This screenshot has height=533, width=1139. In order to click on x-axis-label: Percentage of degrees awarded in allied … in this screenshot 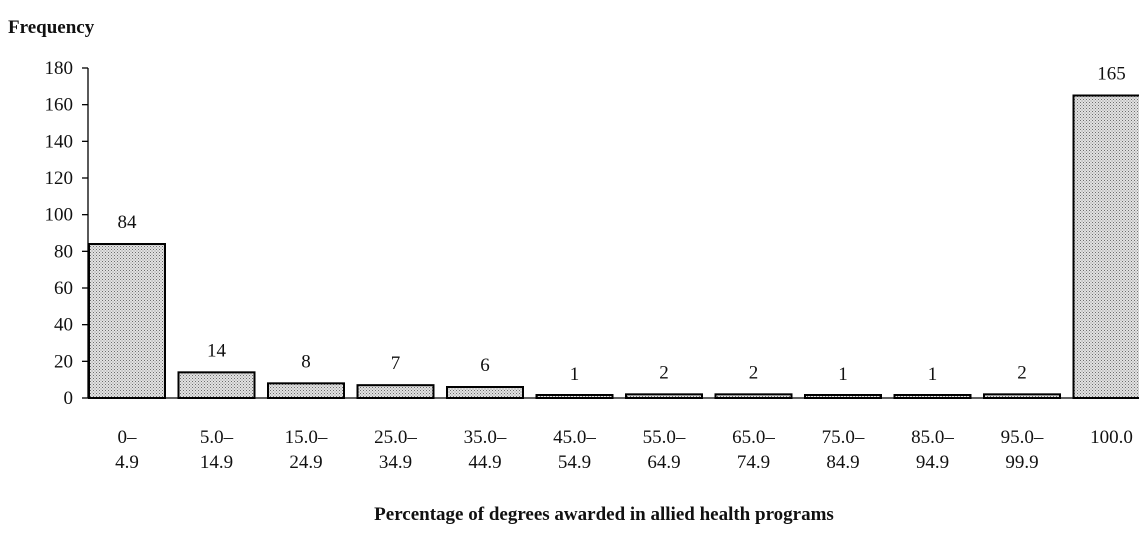, I will do `click(604, 514)`.